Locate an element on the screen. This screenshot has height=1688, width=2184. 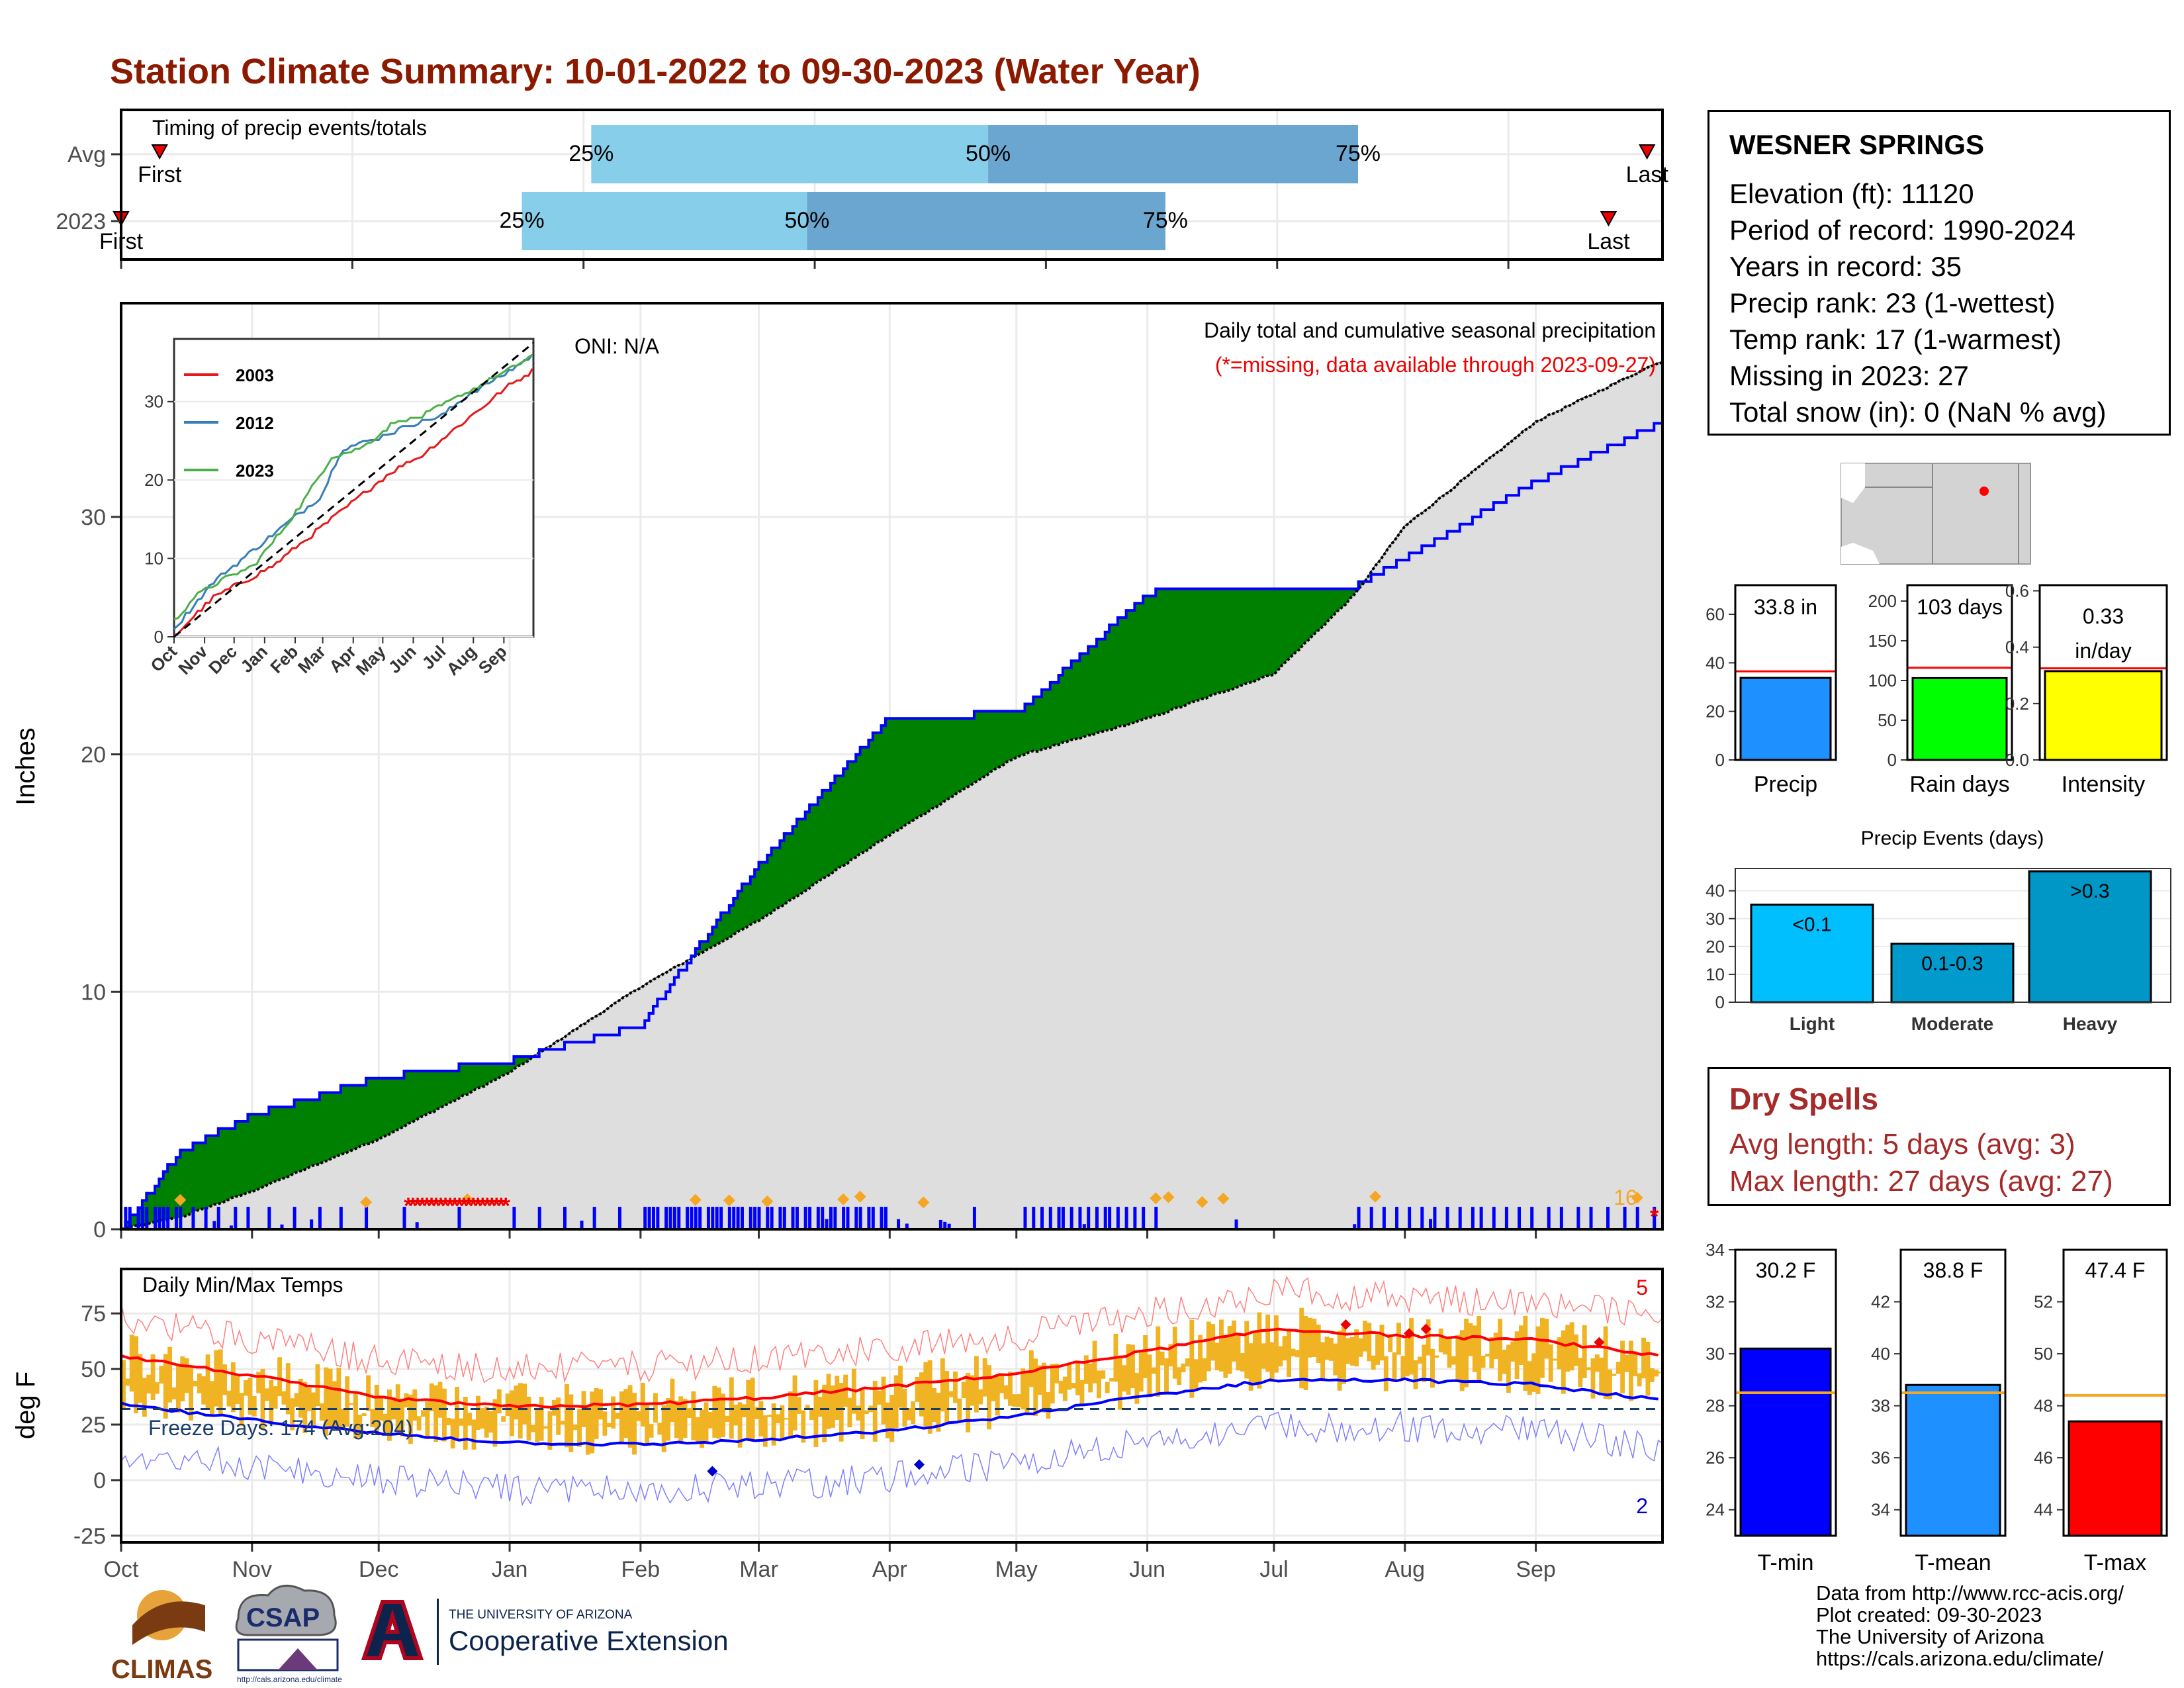
precip-y-tick-label: 20 is located at coordinates (93, 755).